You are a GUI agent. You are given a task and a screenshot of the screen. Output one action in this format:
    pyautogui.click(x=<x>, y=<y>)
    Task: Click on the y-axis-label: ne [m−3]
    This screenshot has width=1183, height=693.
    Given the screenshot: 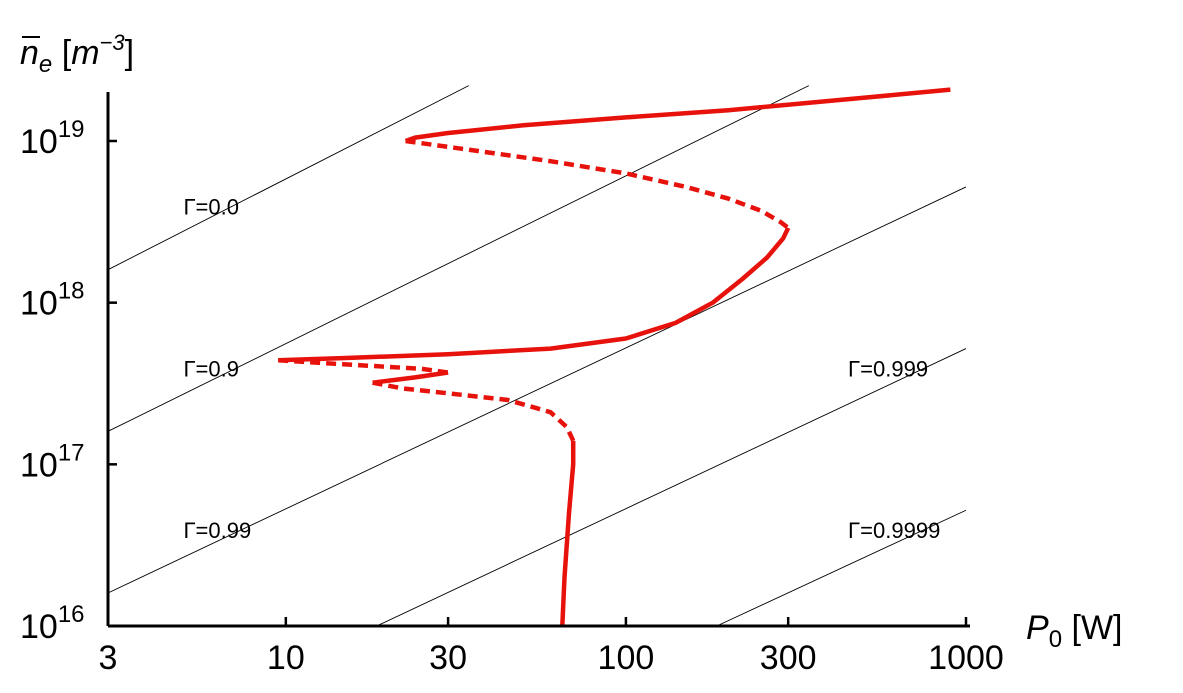 What is the action you would take?
    pyautogui.click(x=77, y=54)
    